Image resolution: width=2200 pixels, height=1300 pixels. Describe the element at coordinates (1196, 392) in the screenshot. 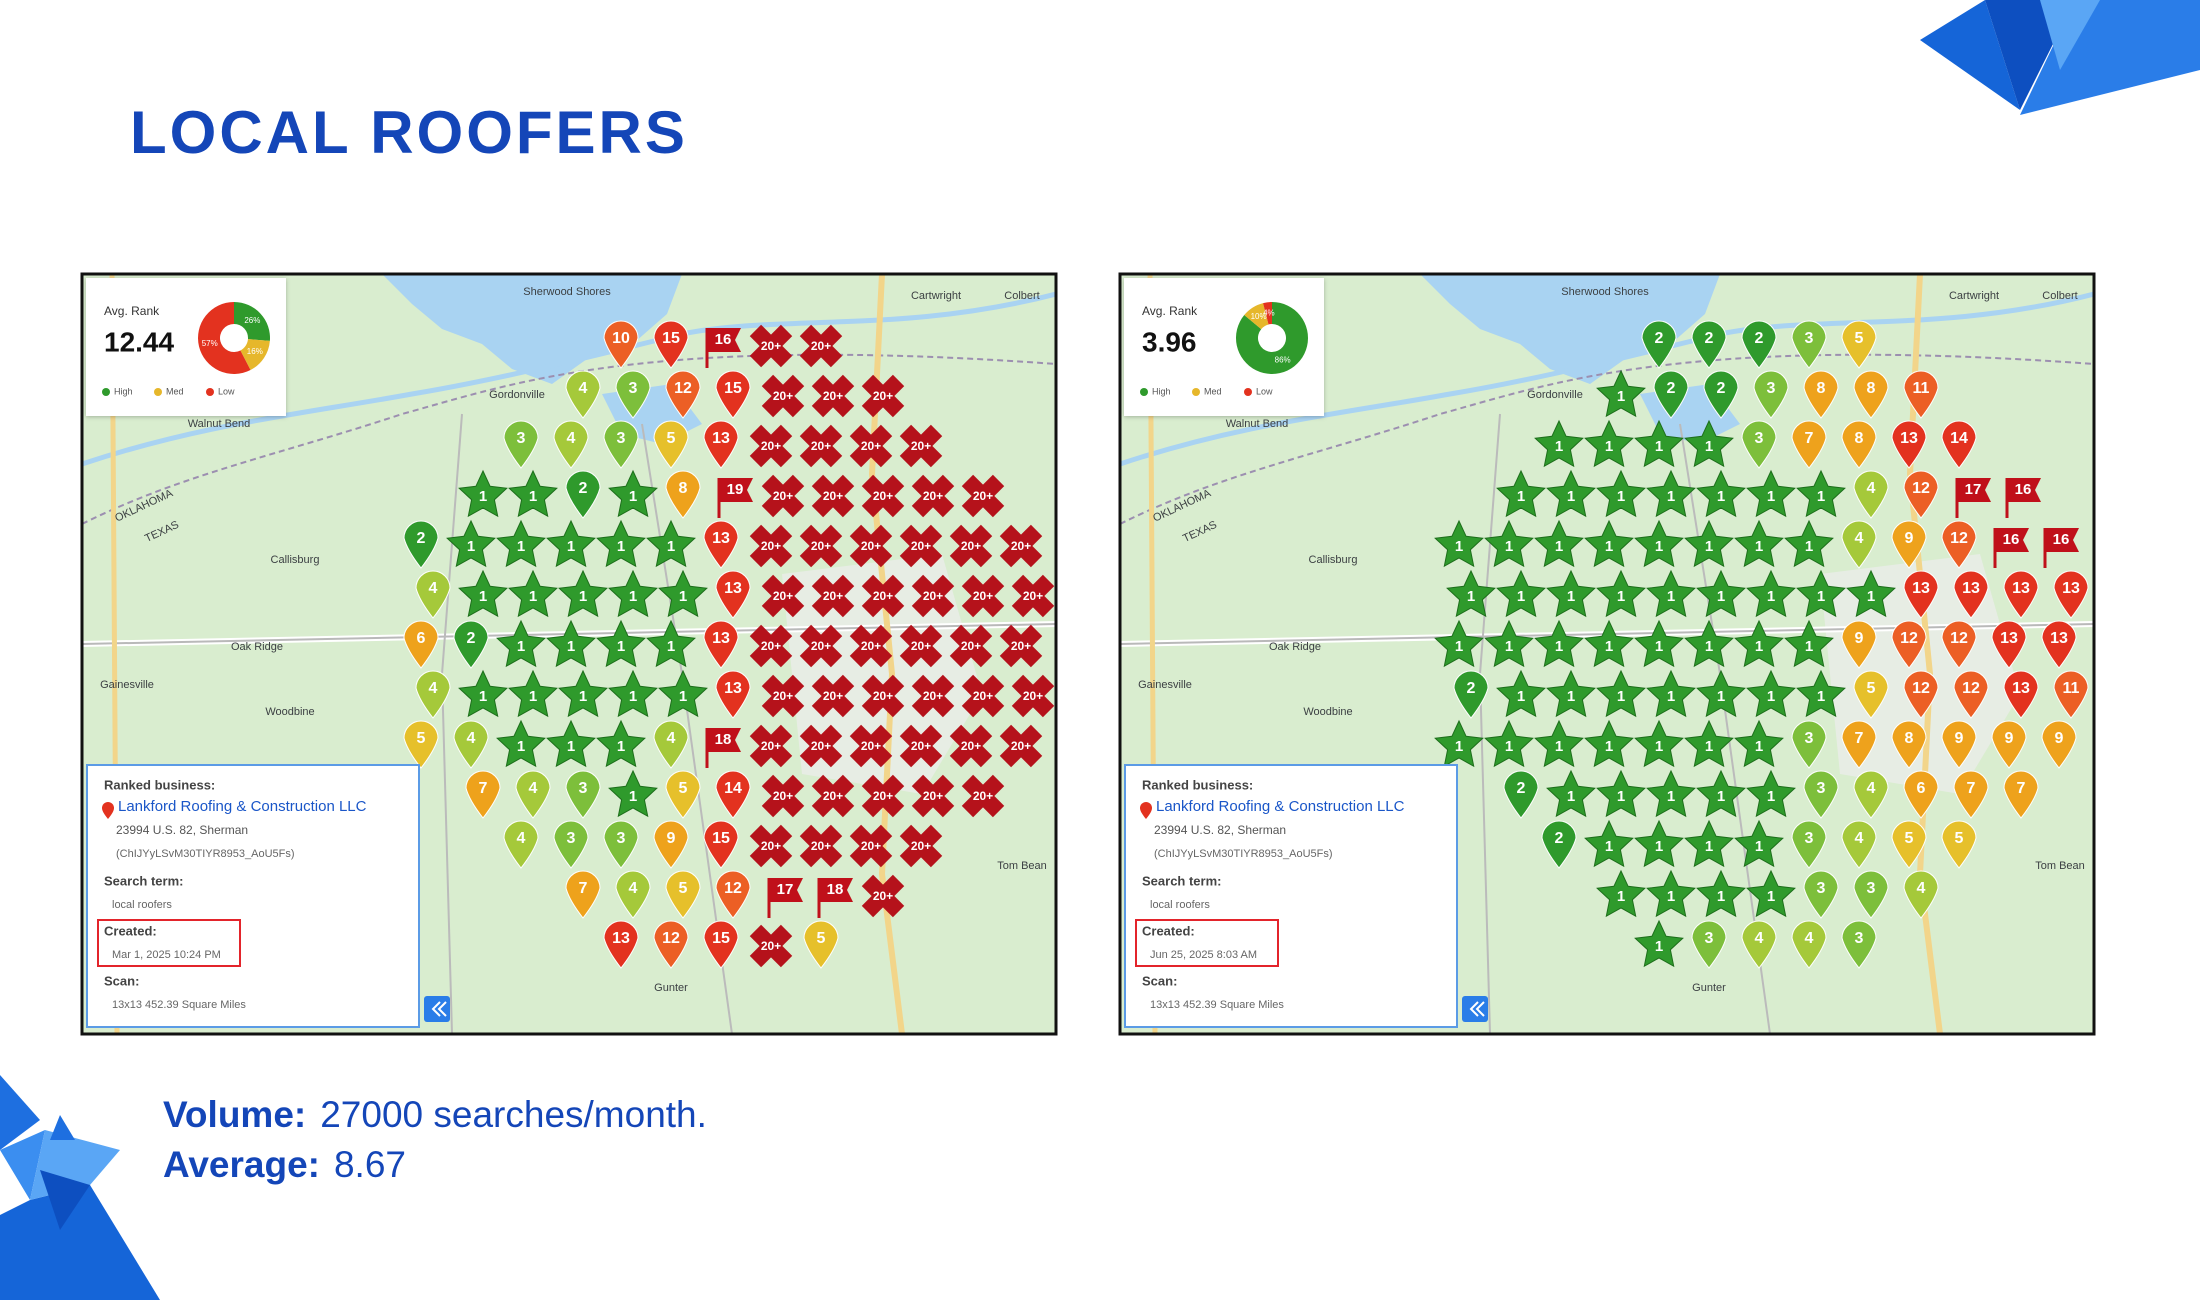

I see `legend-dot` at that location.